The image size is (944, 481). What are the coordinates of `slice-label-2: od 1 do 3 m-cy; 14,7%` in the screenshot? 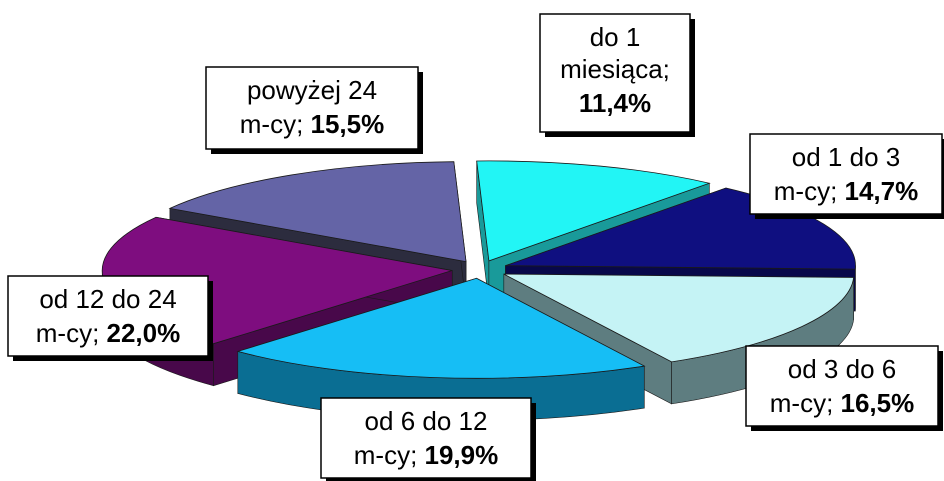 It's located at (846, 176).